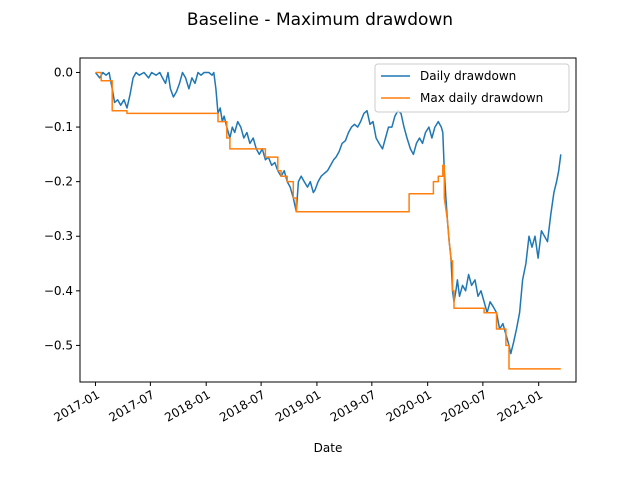 The width and height of the screenshot is (640, 480). I want to click on x-tick-label: 2017-01, so click(77, 405).